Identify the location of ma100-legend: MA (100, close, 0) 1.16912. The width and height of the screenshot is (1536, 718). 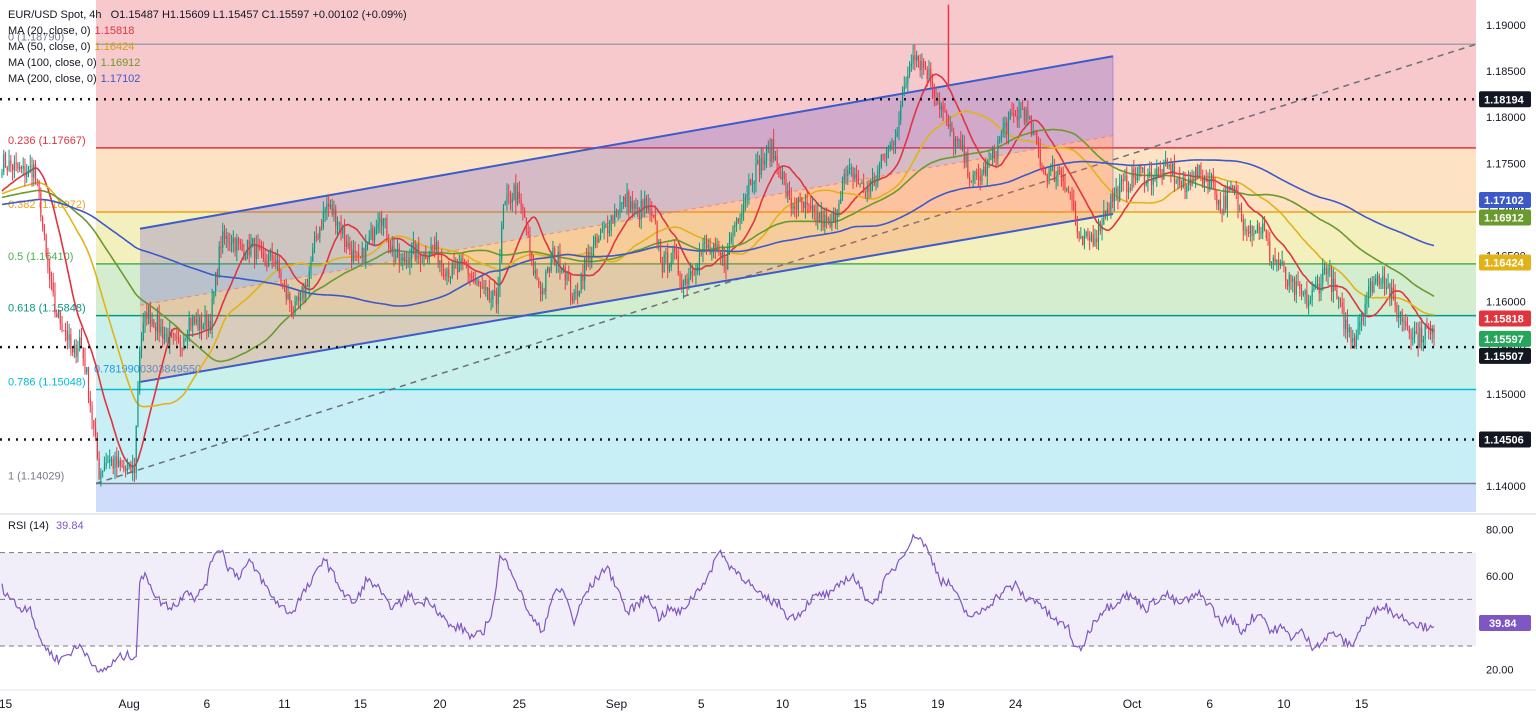
(207, 63).